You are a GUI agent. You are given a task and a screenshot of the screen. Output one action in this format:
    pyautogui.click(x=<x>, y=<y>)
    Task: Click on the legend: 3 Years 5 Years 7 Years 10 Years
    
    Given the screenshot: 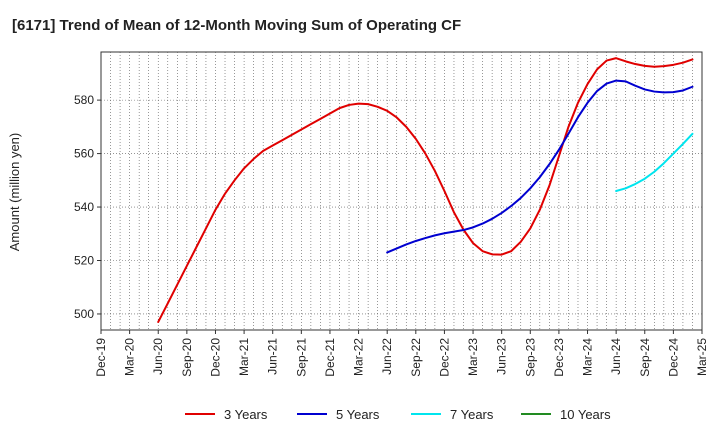 What is the action you would take?
    pyautogui.click(x=398, y=414)
    